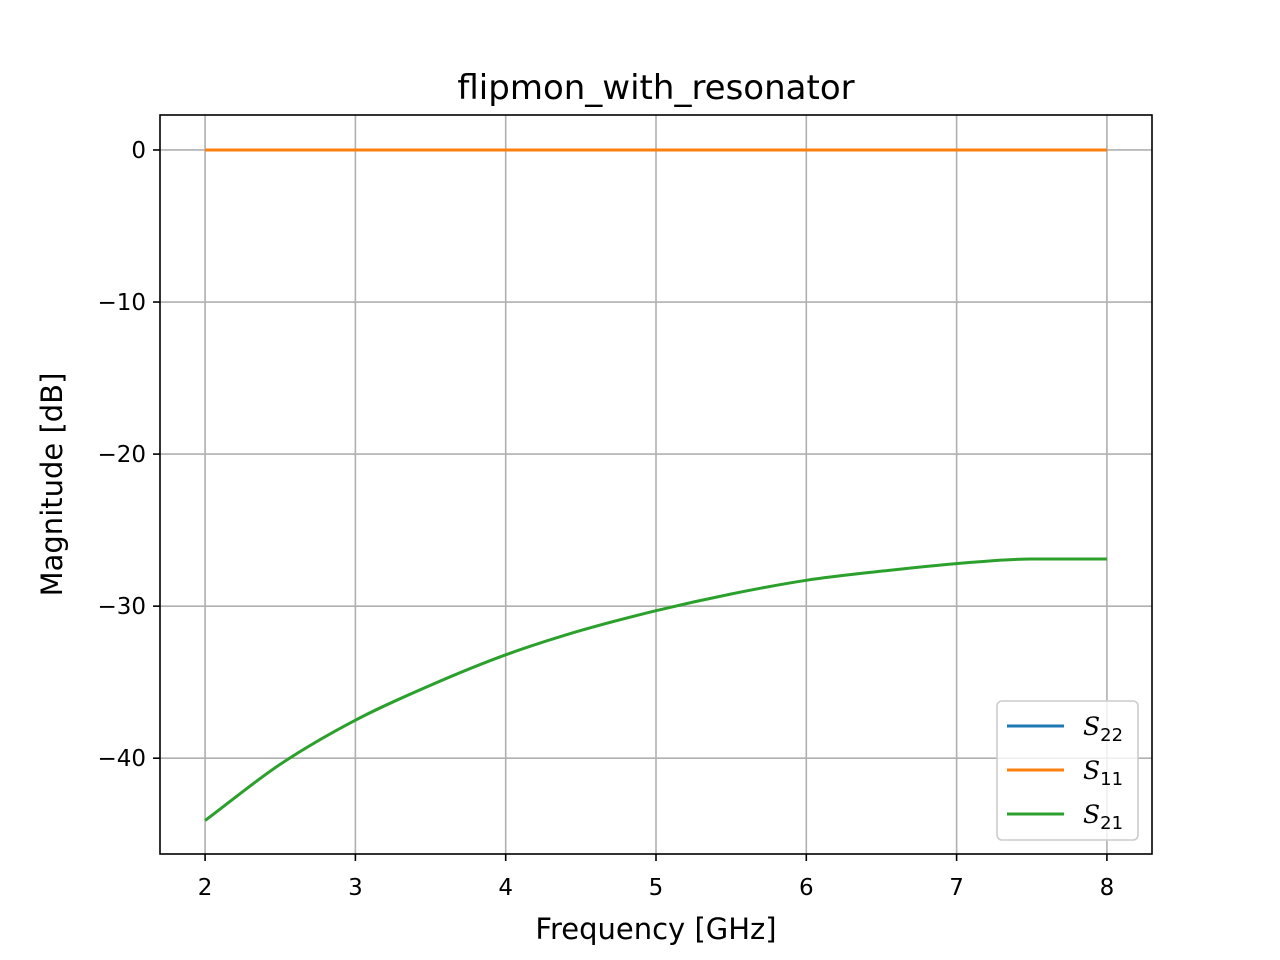 The width and height of the screenshot is (1280, 960). What do you see at coordinates (138, 151) in the screenshot?
I see `y-tick-label: 0` at bounding box center [138, 151].